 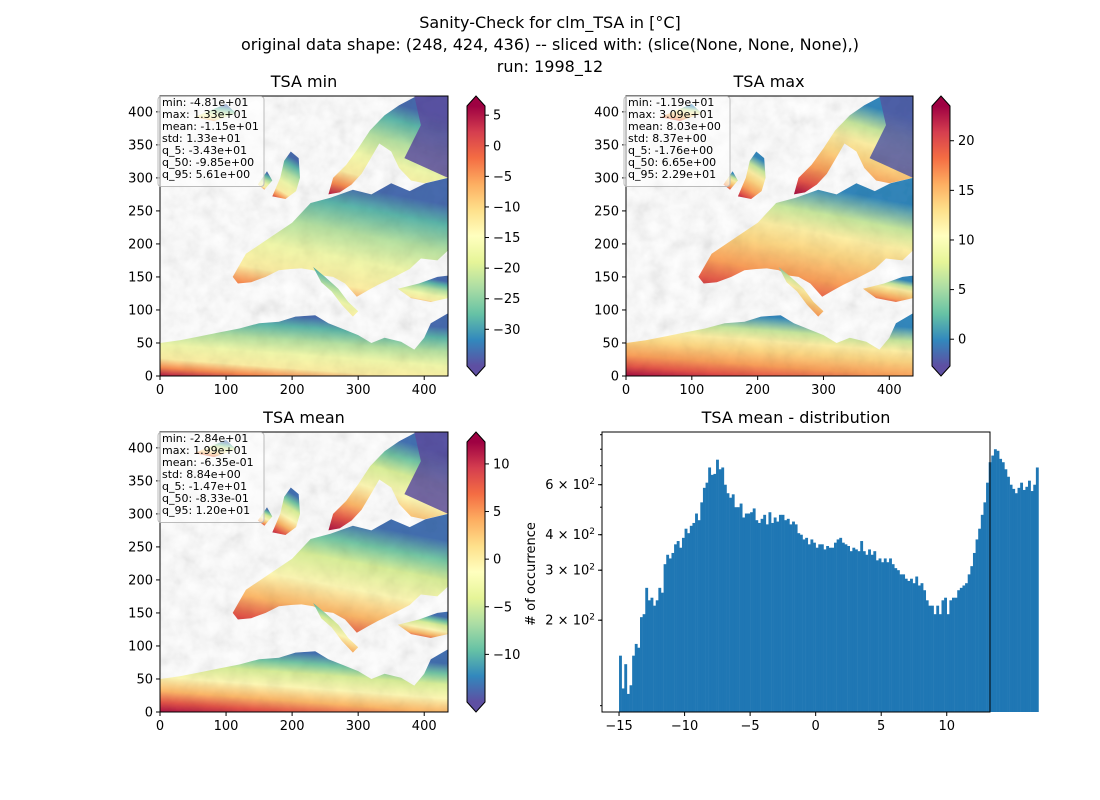 I want to click on colorbar-tick-label: −15, so click(x=506, y=238).